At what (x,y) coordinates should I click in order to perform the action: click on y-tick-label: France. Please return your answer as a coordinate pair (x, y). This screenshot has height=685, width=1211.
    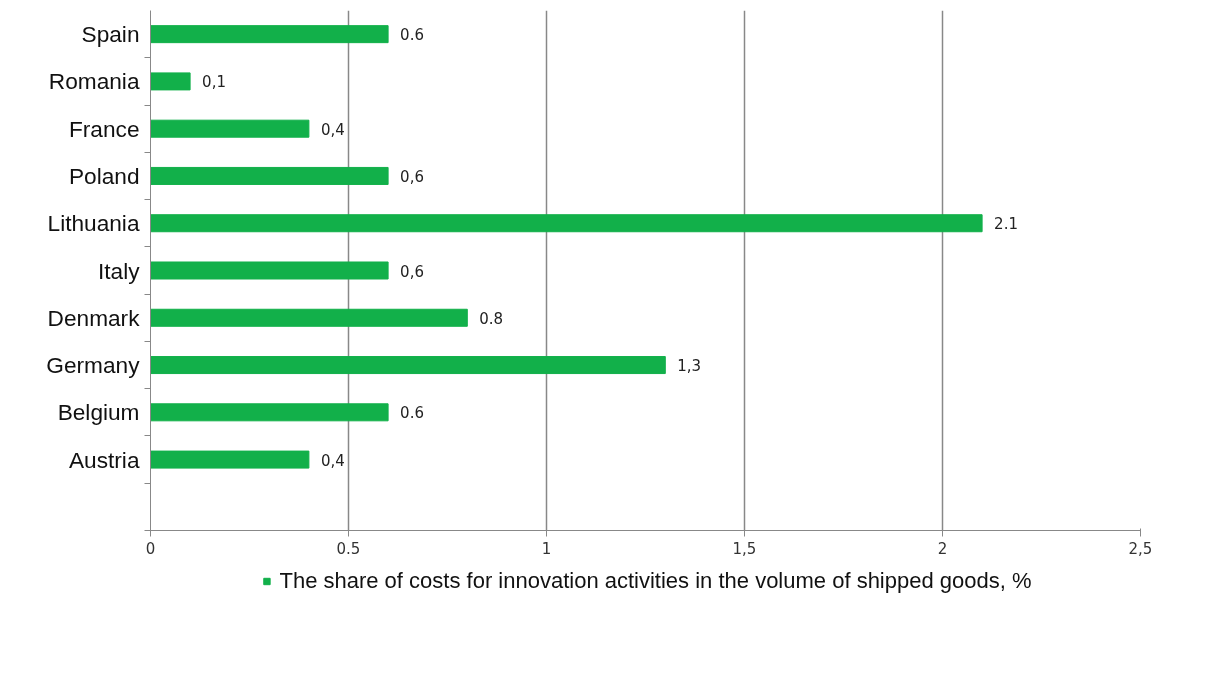
    Looking at the image, I should click on (104, 128).